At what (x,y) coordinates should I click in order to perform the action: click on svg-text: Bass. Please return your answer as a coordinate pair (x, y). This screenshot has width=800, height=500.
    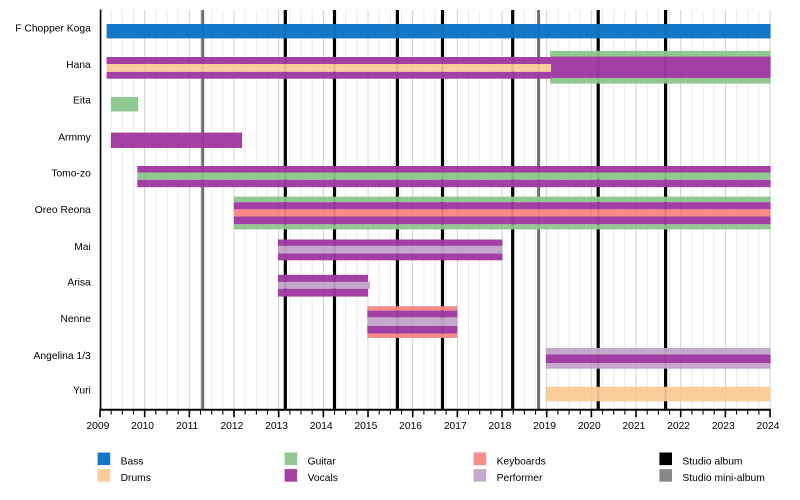
    Looking at the image, I should click on (132, 461).